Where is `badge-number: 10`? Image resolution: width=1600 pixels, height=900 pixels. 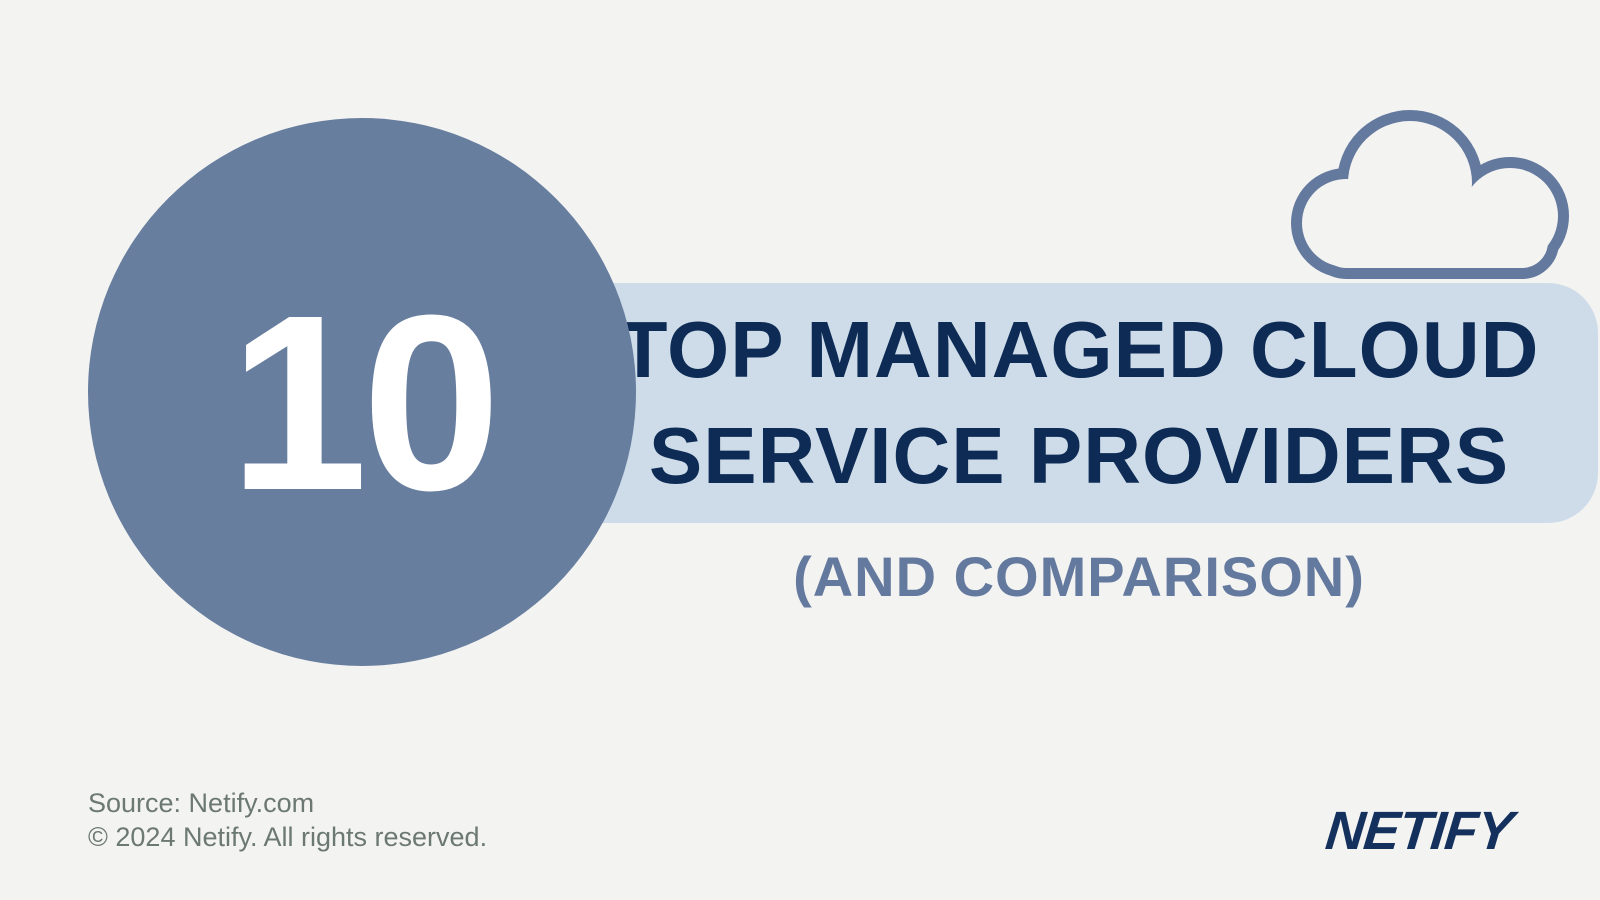
badge-number: 10 is located at coordinates (364, 402).